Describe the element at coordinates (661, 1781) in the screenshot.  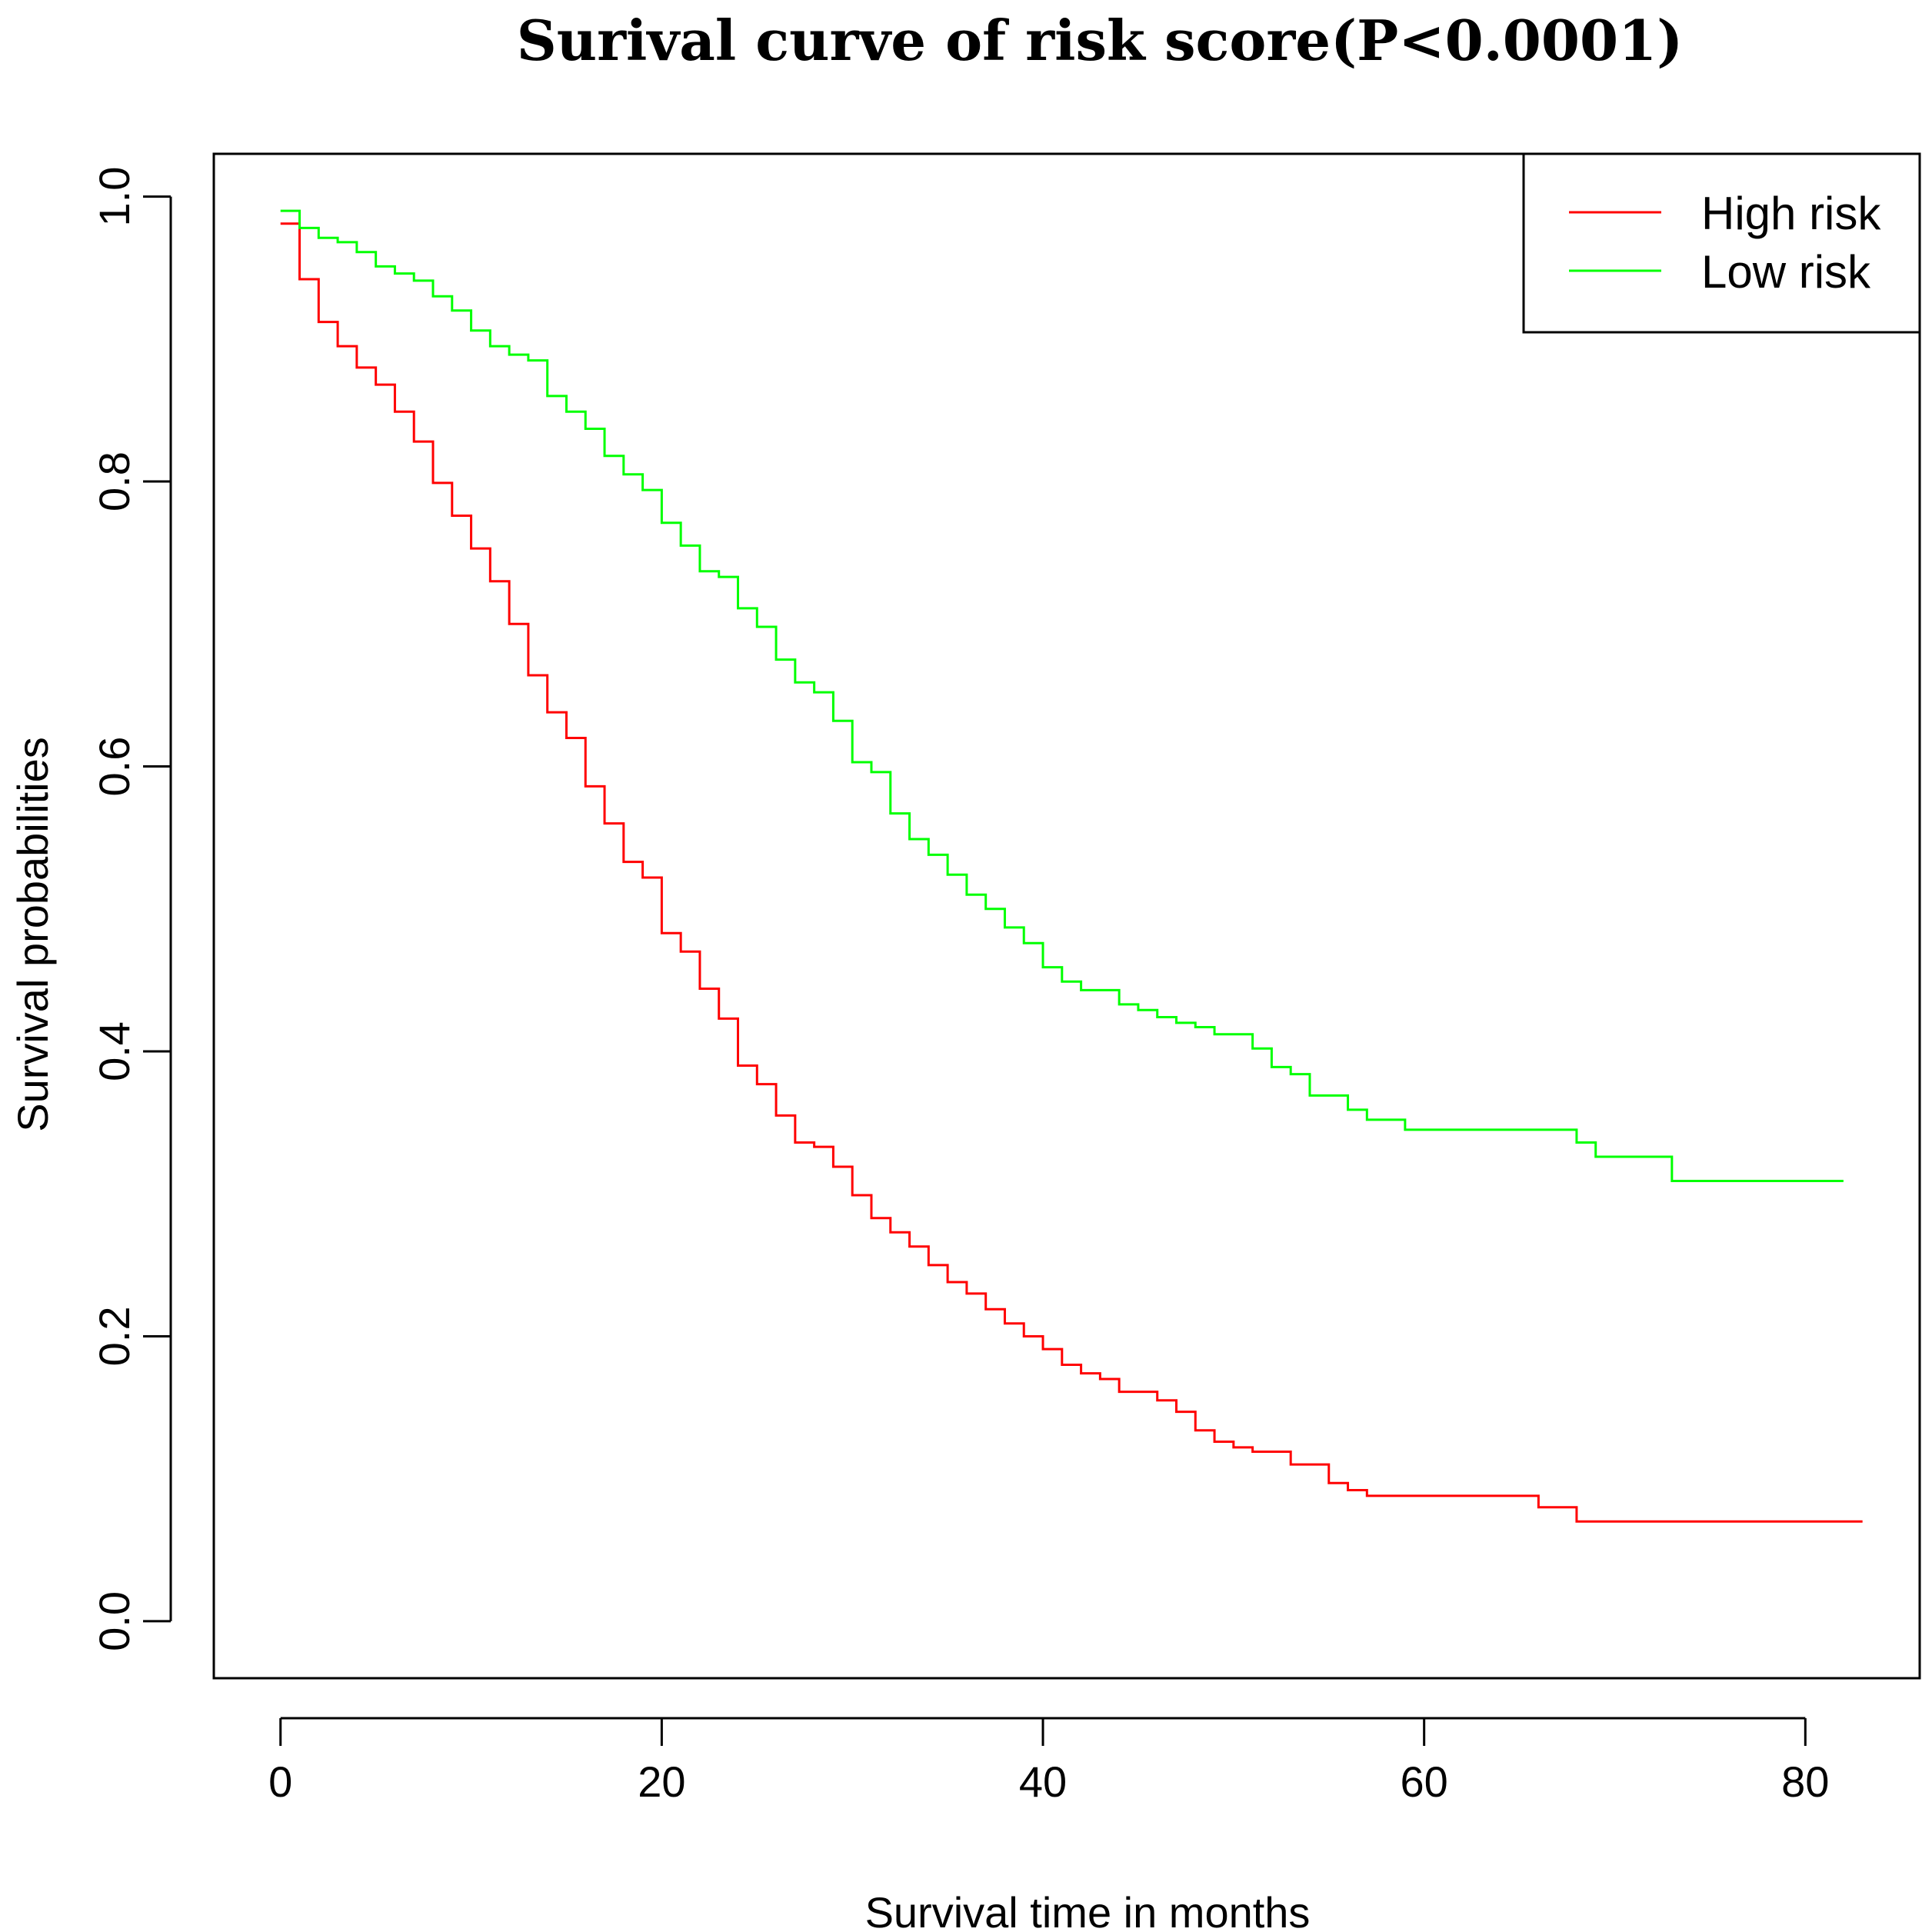
I see `x-tick-label: 20` at that location.